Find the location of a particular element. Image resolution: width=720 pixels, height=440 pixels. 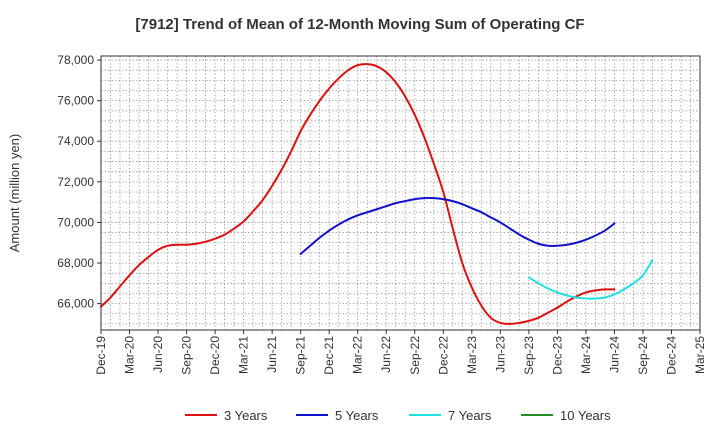

x-tick-label: Sep-24 is located at coordinates (643, 355).